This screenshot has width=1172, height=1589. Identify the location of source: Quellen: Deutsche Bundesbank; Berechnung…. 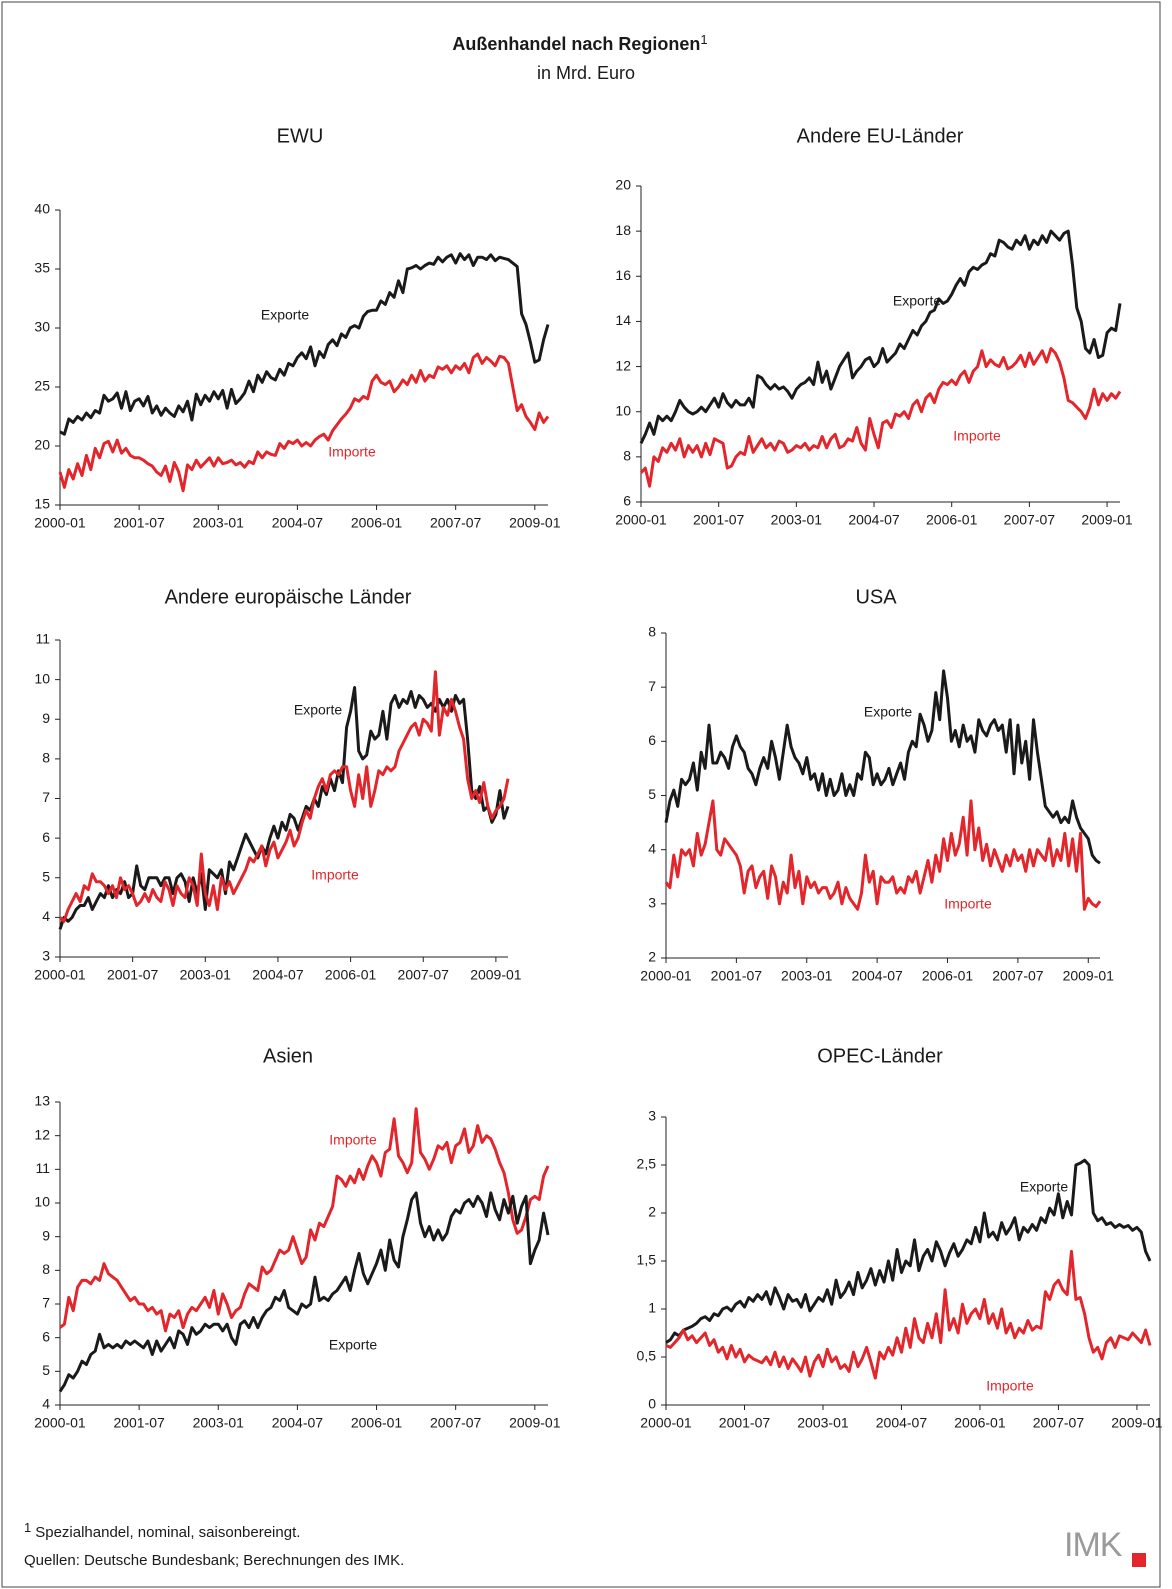
(214, 1560).